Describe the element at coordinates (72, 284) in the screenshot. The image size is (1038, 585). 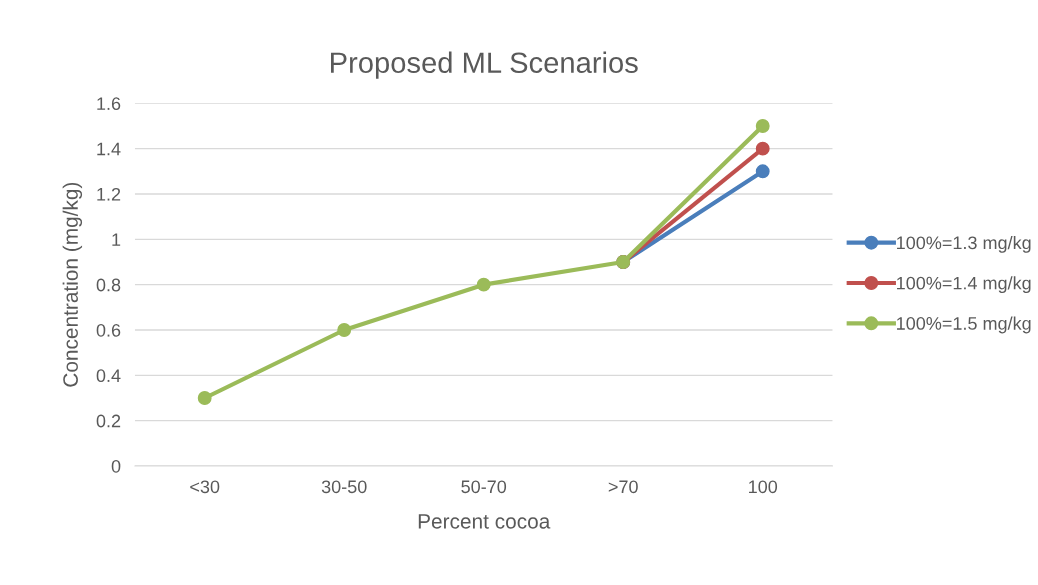
I see `y-axis-title: Concentration (mg/kg)` at that location.